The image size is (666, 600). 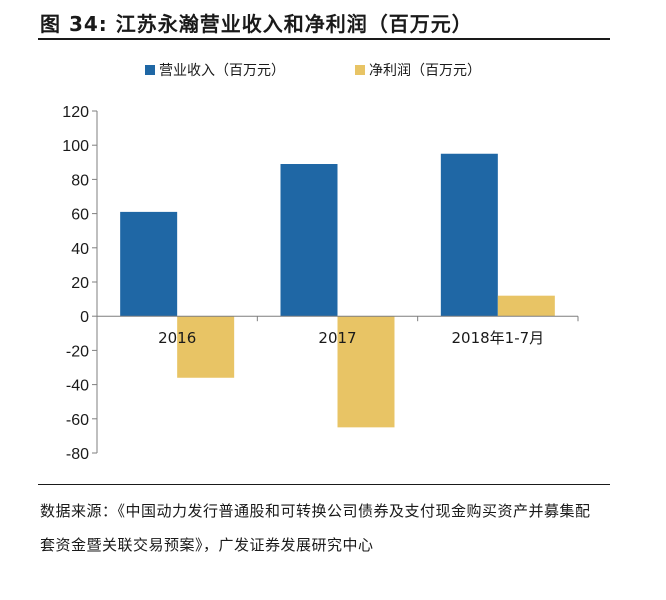 I want to click on category-labels: 2016 2017 2018年1-7月, so click(x=351, y=338).